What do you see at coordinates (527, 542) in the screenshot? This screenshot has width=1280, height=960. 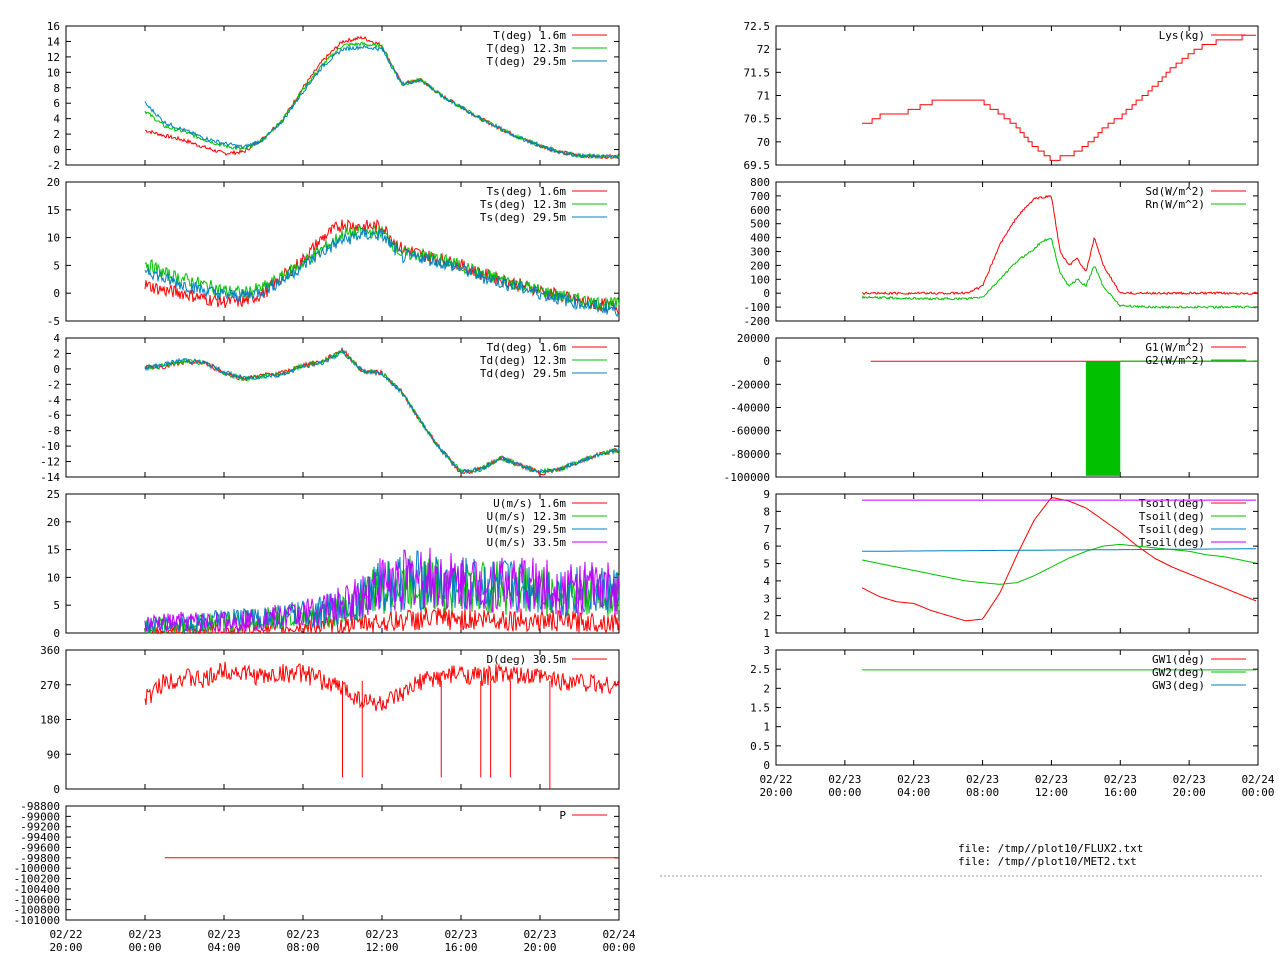 I see `legend-label: U(m/s) 33.5m` at bounding box center [527, 542].